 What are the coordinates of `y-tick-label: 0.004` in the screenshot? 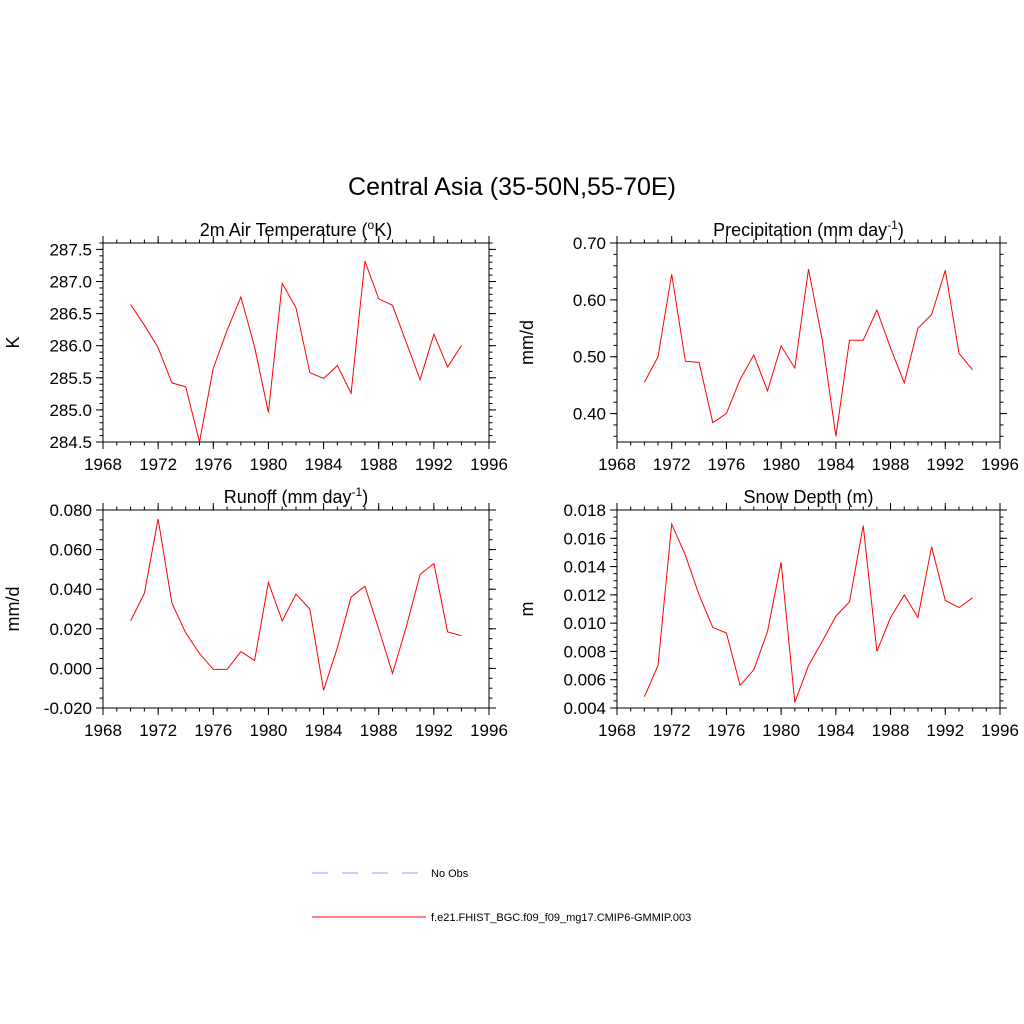 It's located at (584, 708).